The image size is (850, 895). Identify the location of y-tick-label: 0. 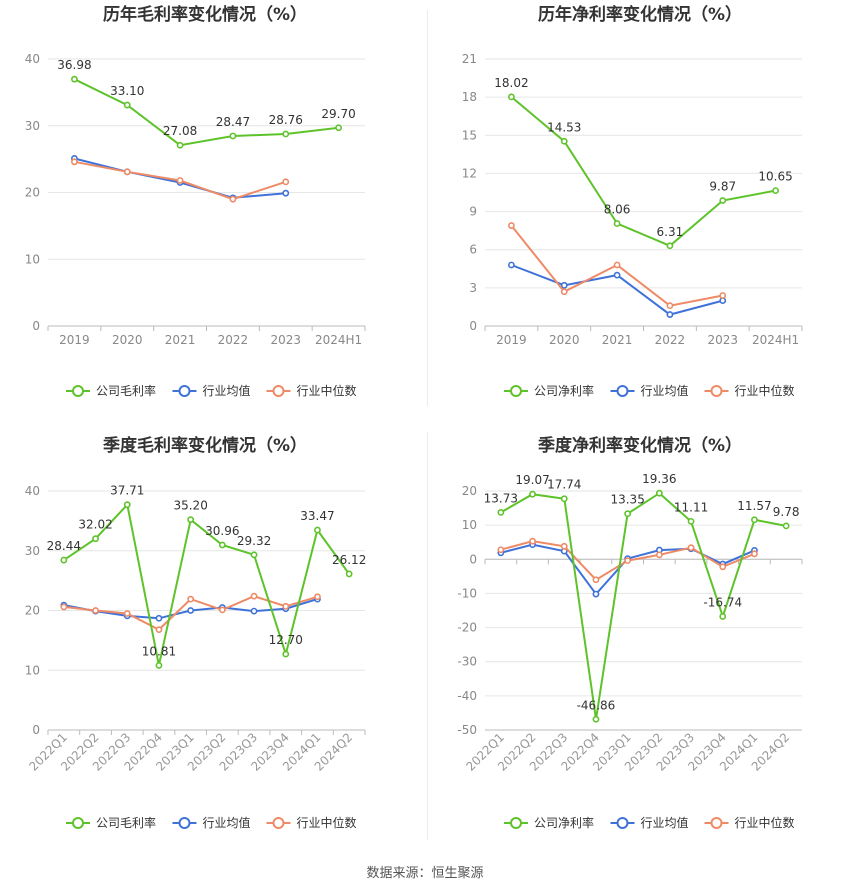
(36, 326).